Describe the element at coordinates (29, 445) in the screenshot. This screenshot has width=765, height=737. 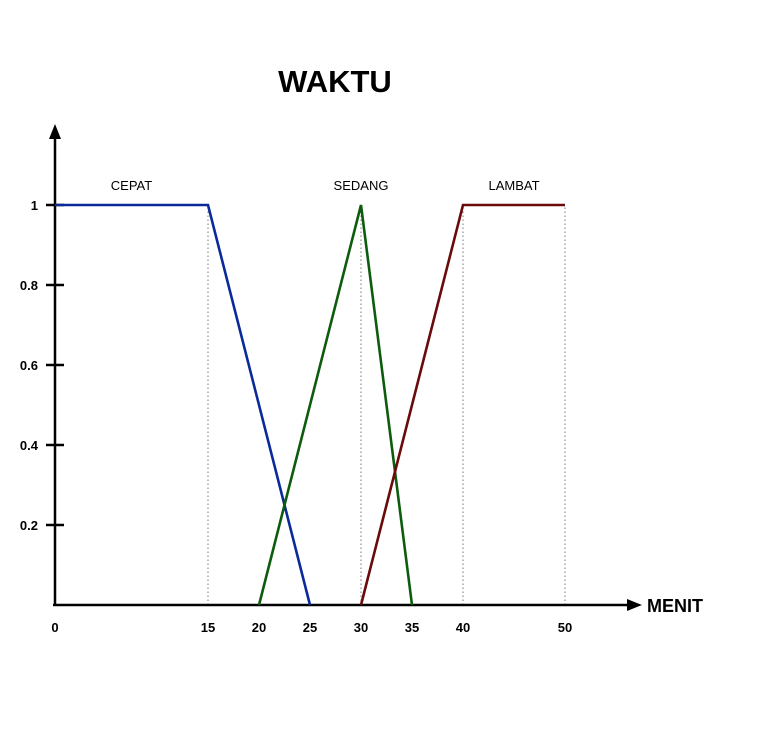
I see `y-tick-label-0-4: 0.4` at that location.